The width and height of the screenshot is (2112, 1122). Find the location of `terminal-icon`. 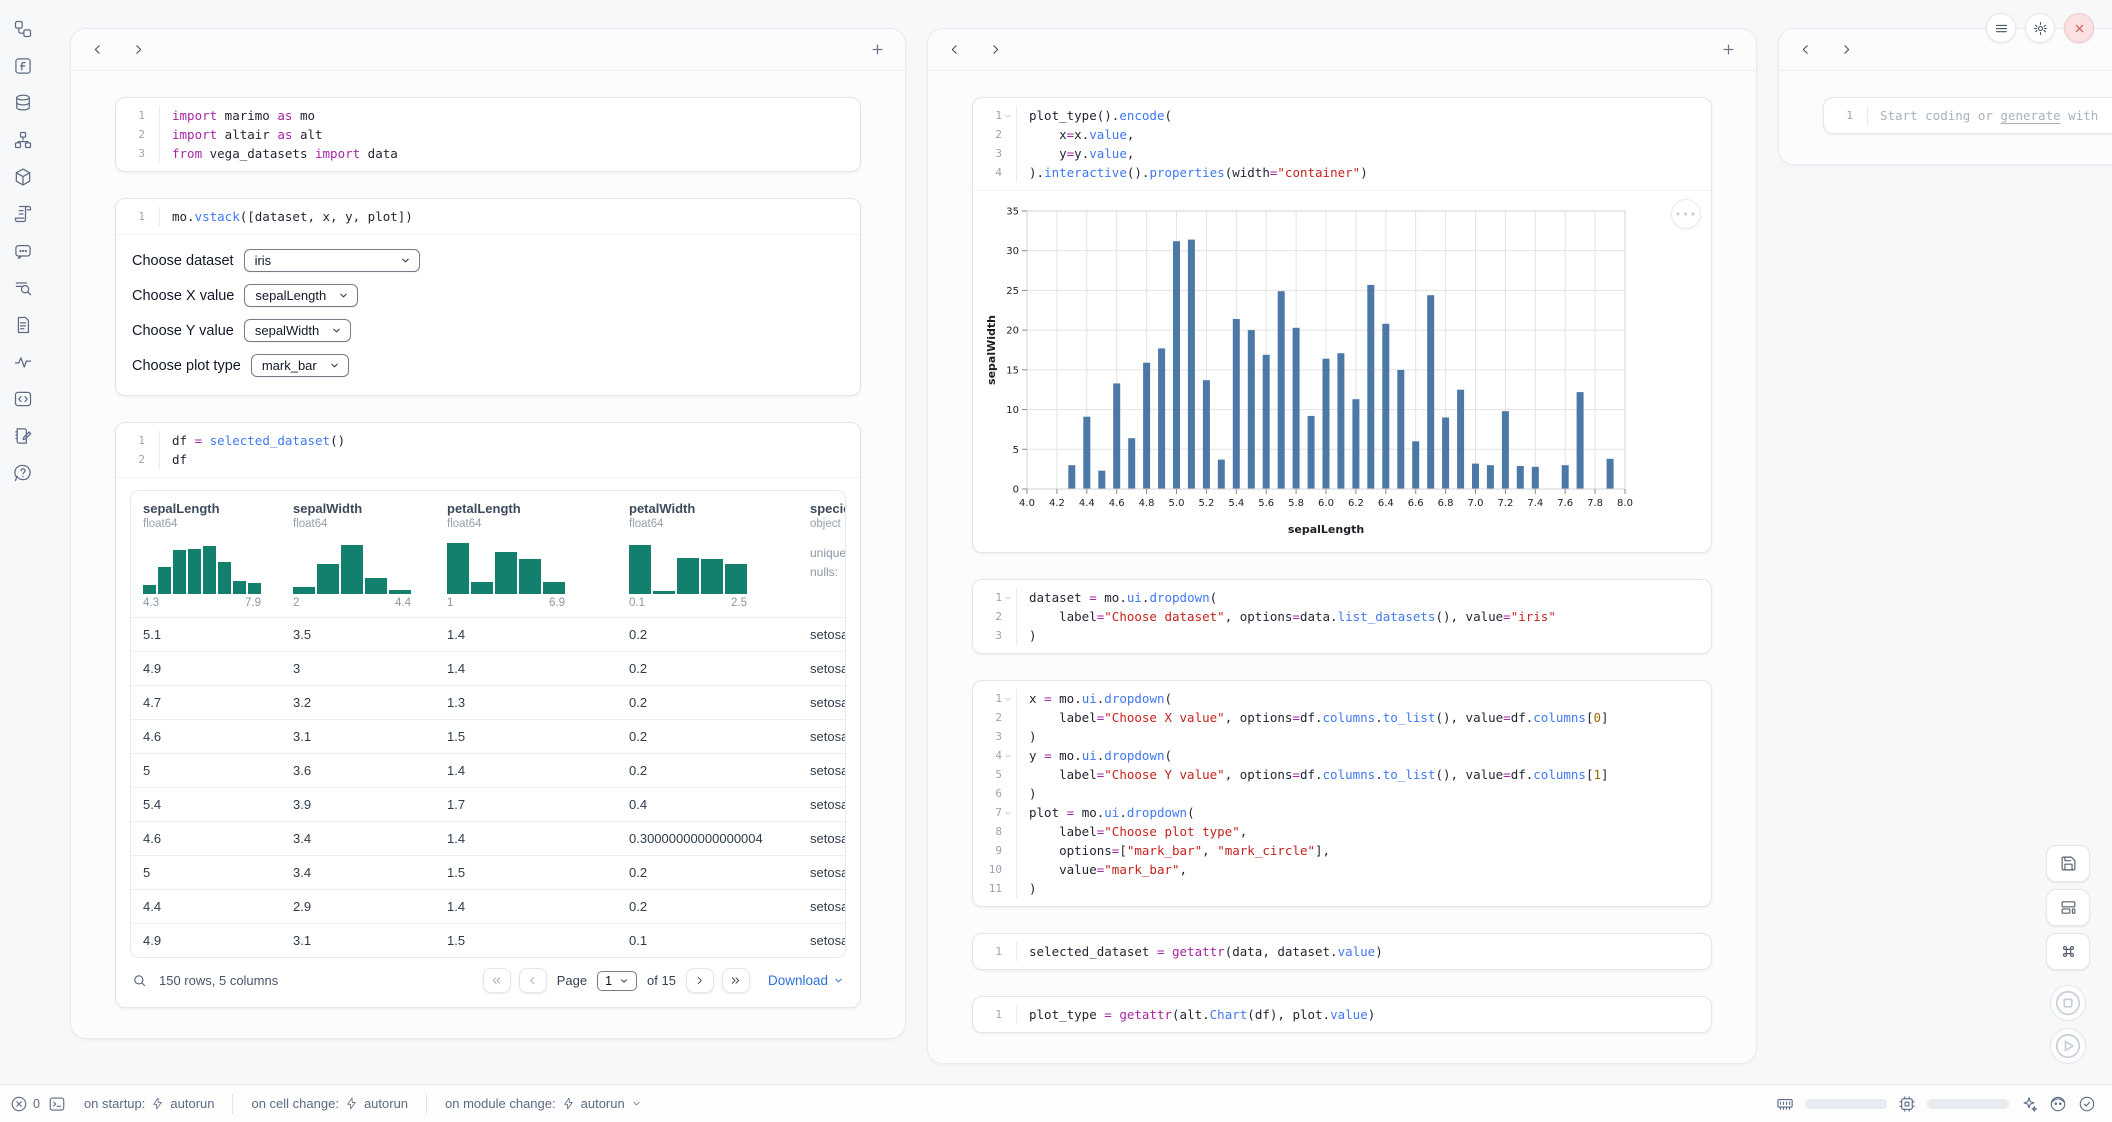

terminal-icon is located at coordinates (57, 1103).